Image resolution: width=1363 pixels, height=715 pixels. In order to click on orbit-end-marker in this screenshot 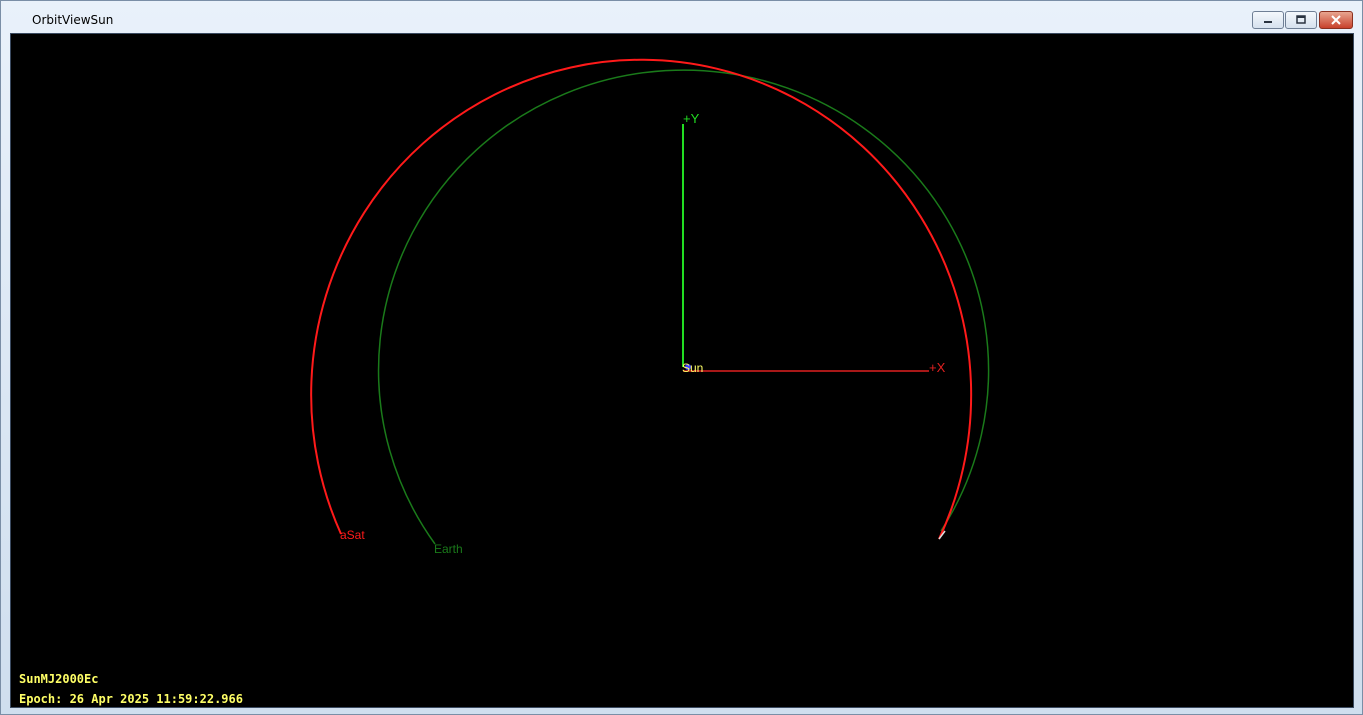, I will do `click(942, 535)`.